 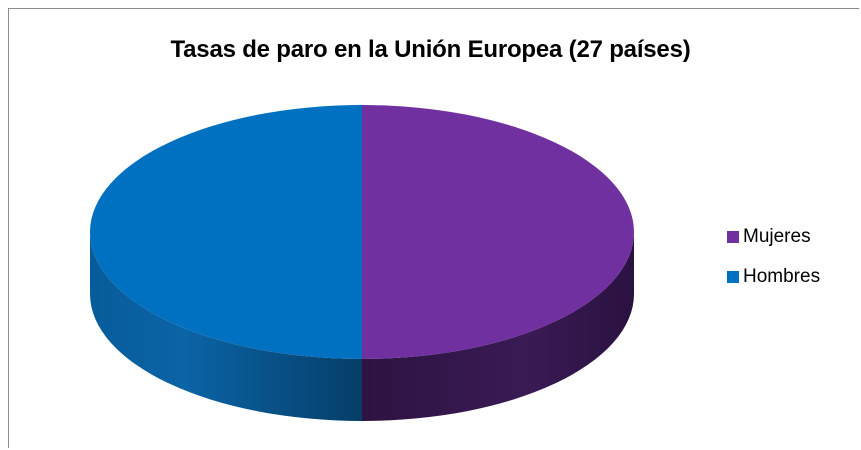 I want to click on legend: Mujeres Hombres, so click(x=773, y=266).